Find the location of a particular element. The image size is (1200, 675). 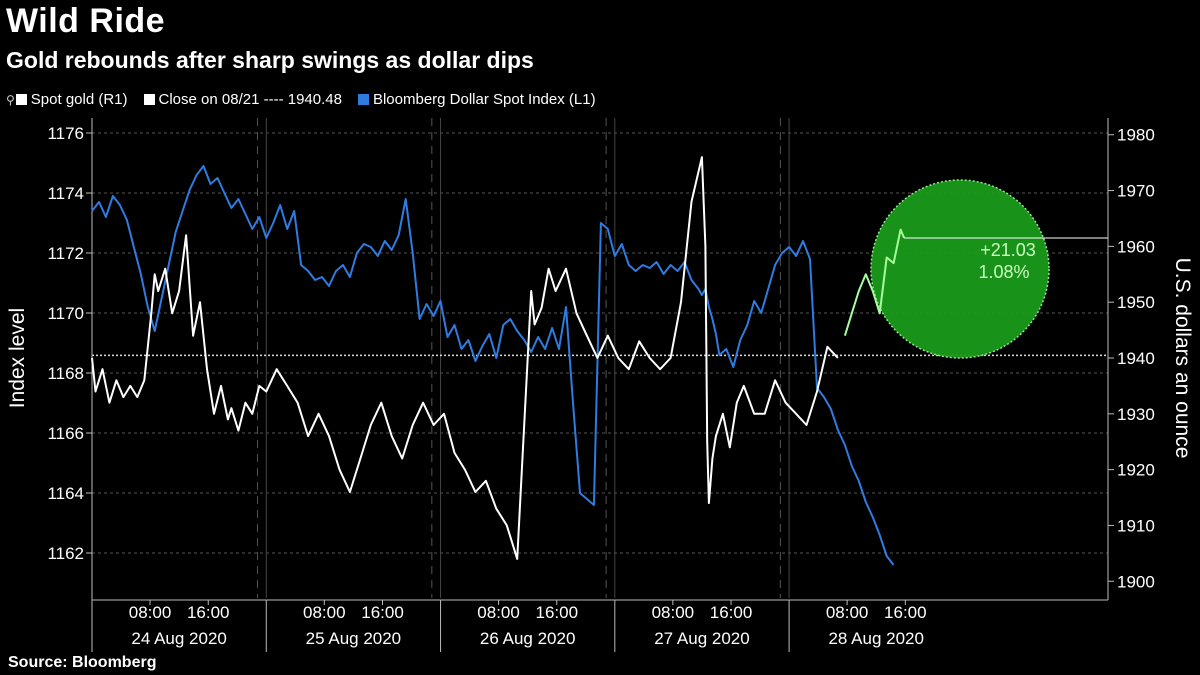

highlight-group is located at coordinates (960, 269).